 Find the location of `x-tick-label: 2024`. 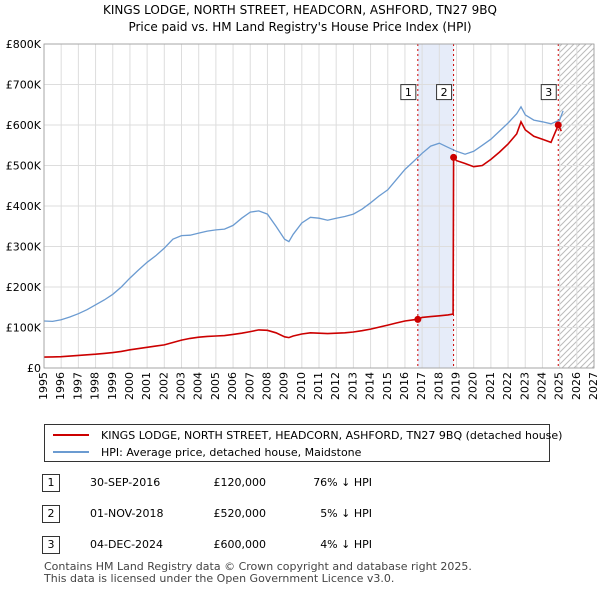

x-tick-label: 2024 is located at coordinates (541, 386).